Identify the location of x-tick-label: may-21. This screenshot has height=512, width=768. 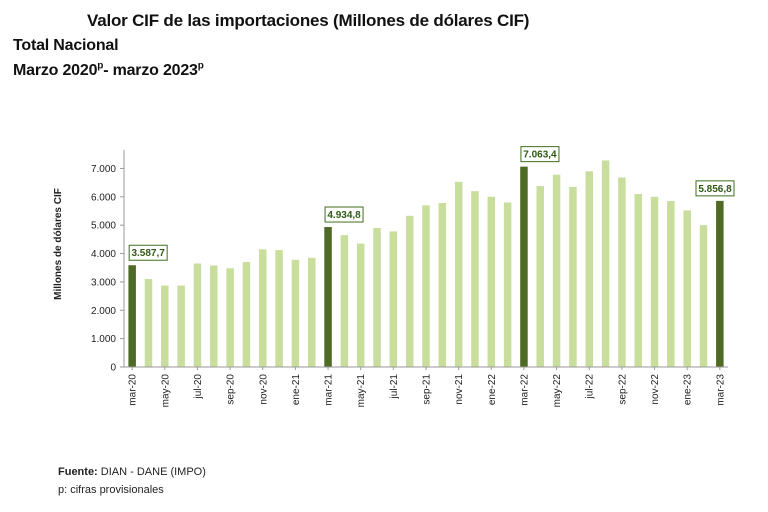
(361, 391).